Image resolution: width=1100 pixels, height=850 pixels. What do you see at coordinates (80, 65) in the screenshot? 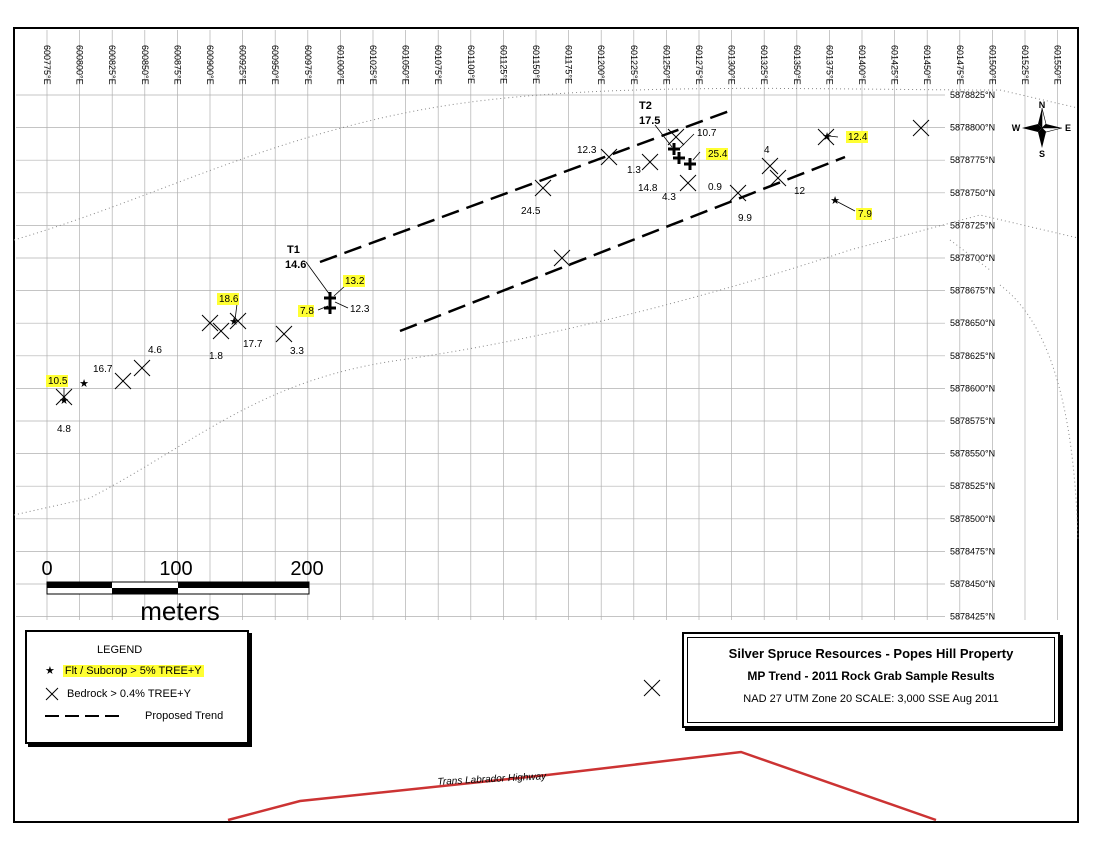
I see `easting-label: 600800°E` at bounding box center [80, 65].